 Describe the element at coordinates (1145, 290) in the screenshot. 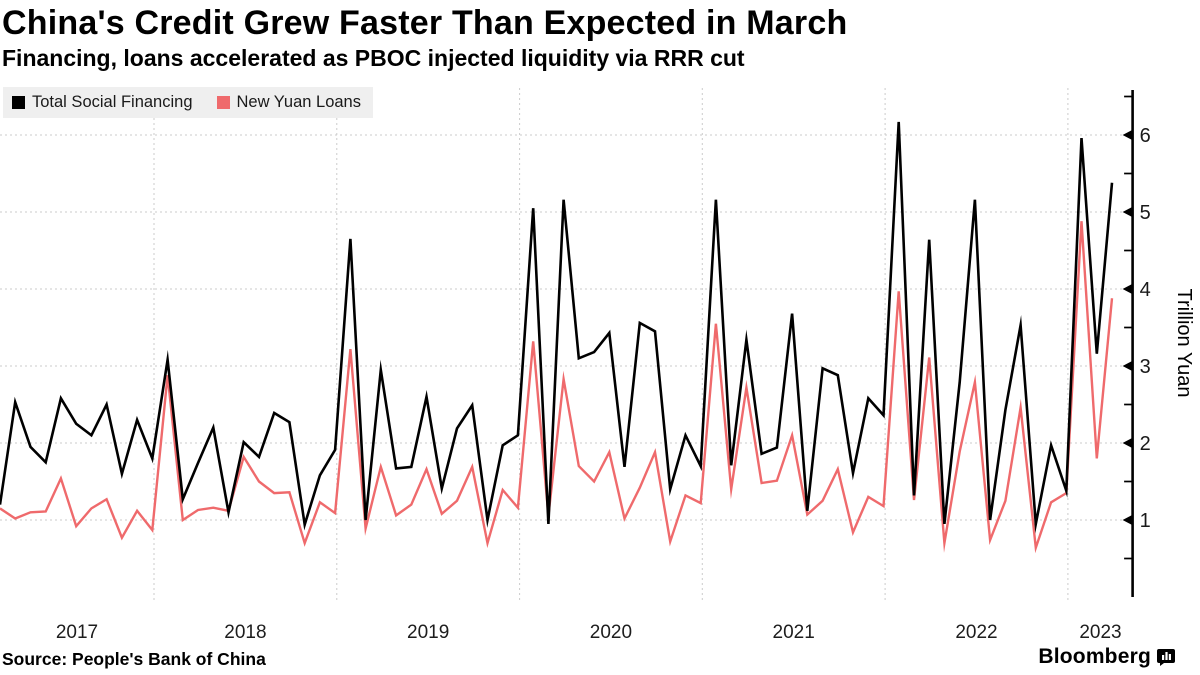

I see `svg-text: 4` at that location.